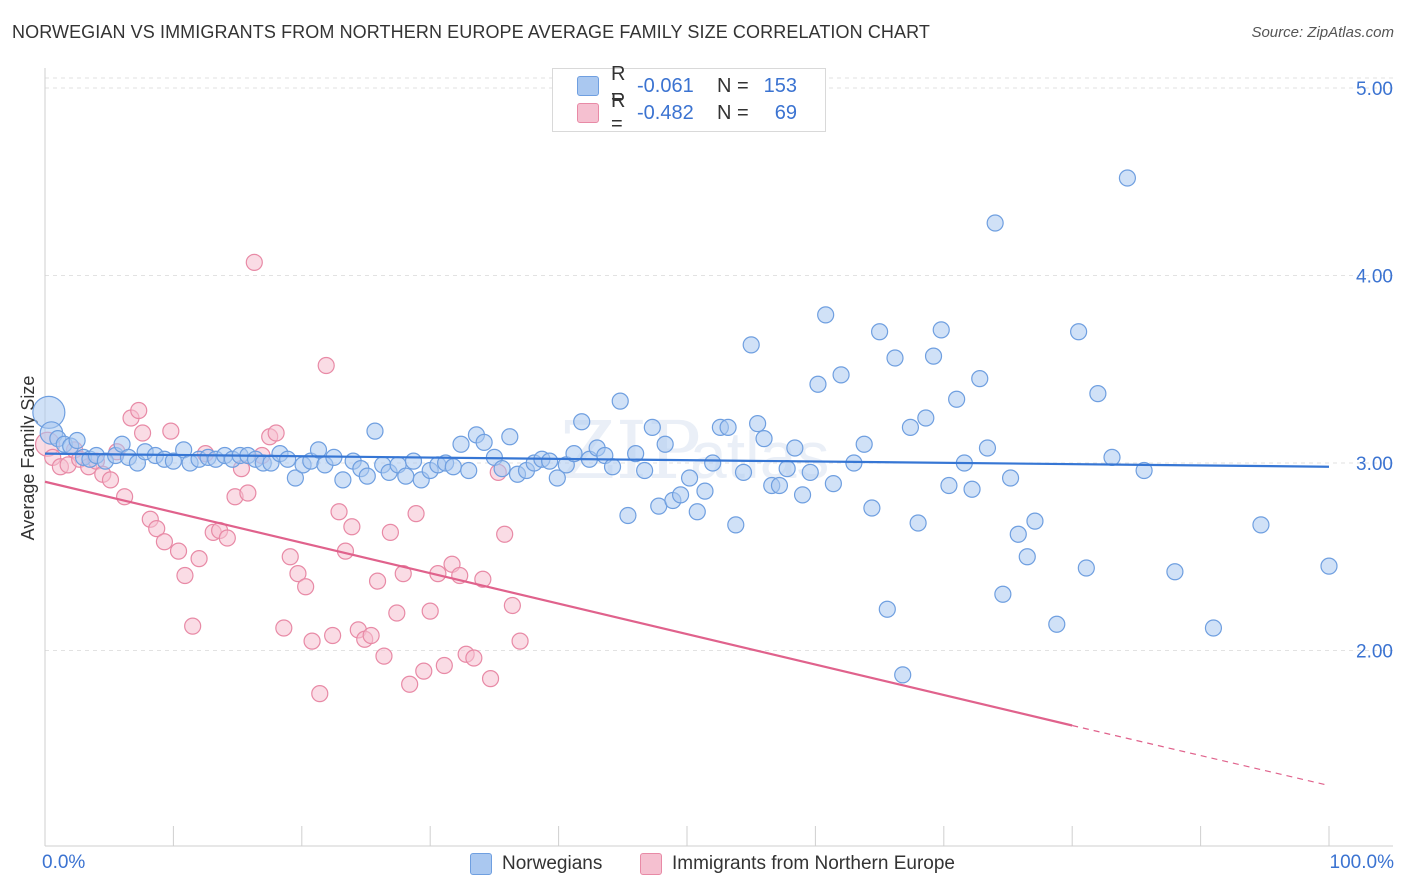  I want to click on r-label: R =, so click(618, 112).